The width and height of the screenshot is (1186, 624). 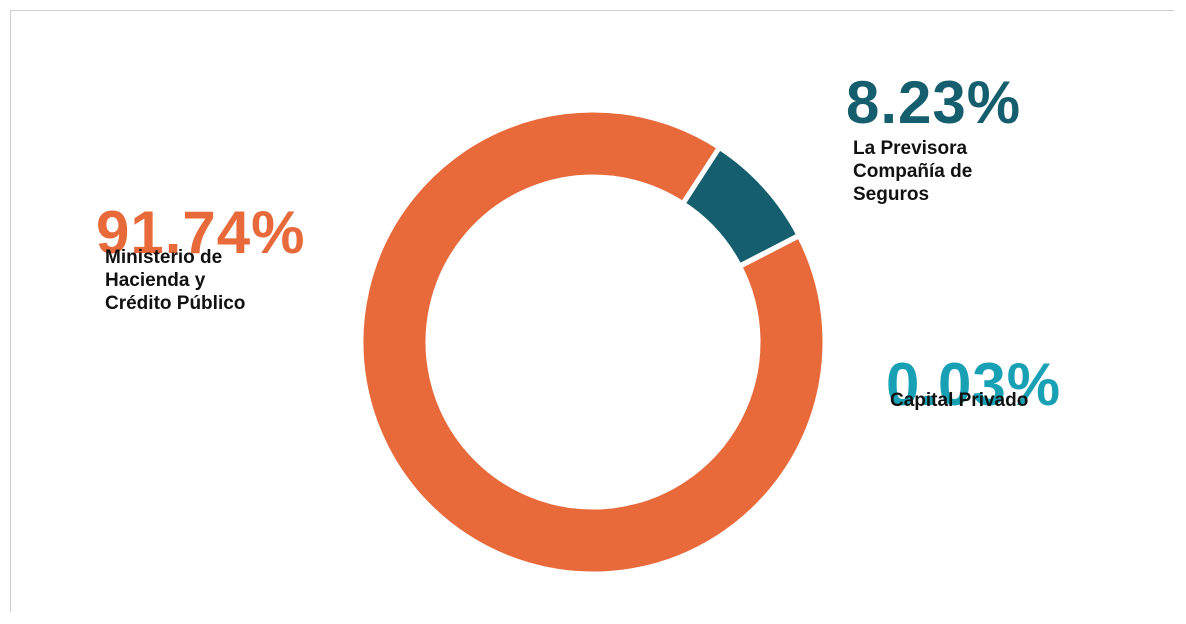 I want to click on category-label: La Previsora Compañía de Seguros, so click(x=913, y=171).